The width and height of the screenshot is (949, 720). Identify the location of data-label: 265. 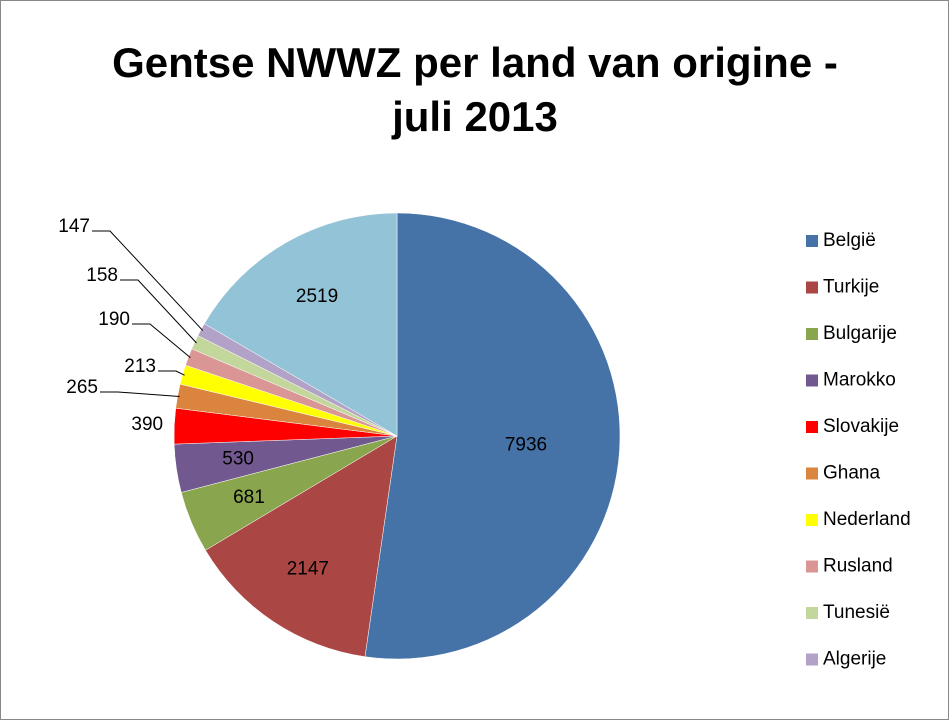
(82, 387).